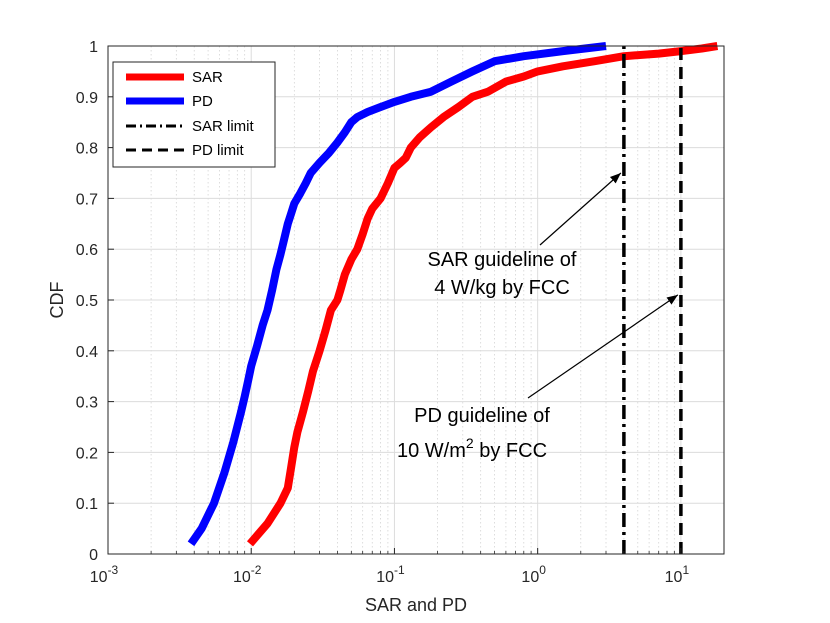 The image size is (830, 623). Describe the element at coordinates (93, 47) in the screenshot. I see `y-tick-label: 1` at that location.